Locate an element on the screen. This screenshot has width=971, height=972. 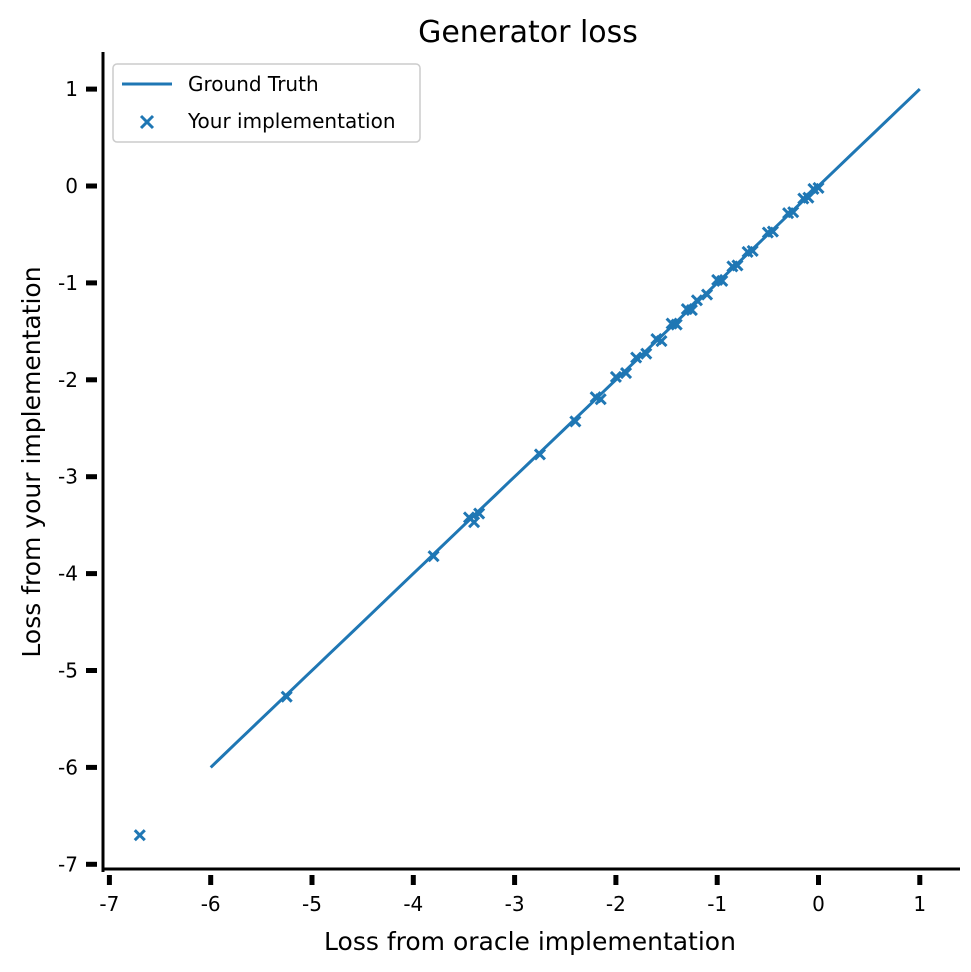
x-tick-label: 0 is located at coordinates (818, 904).